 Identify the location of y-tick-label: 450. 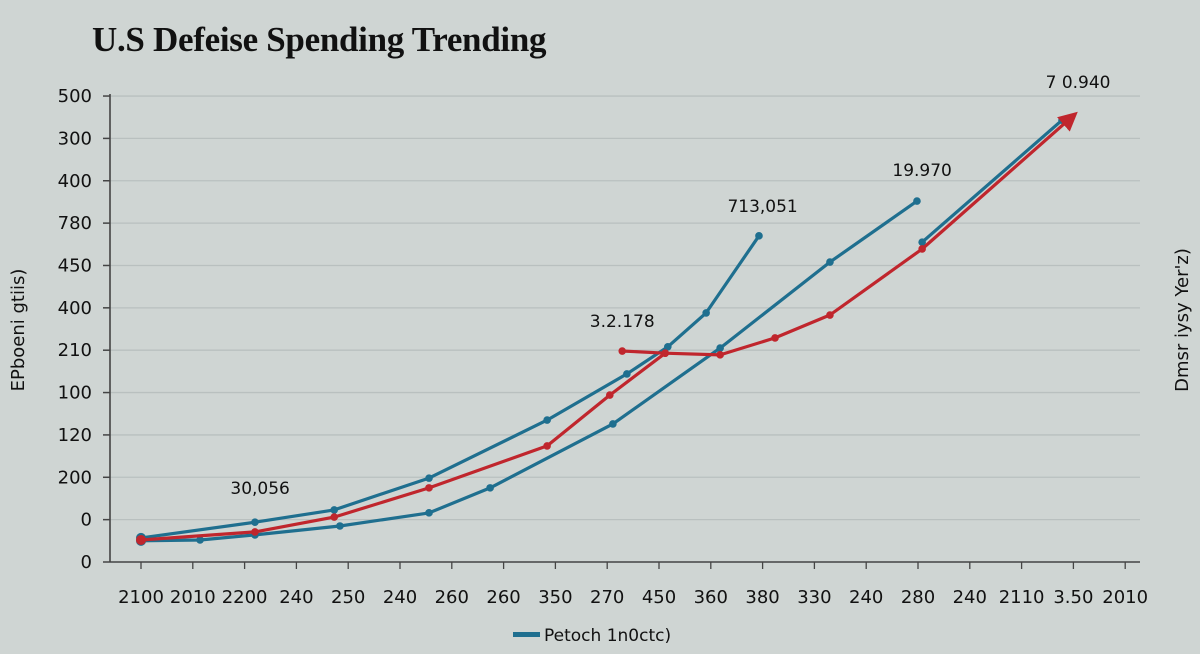
(75, 265).